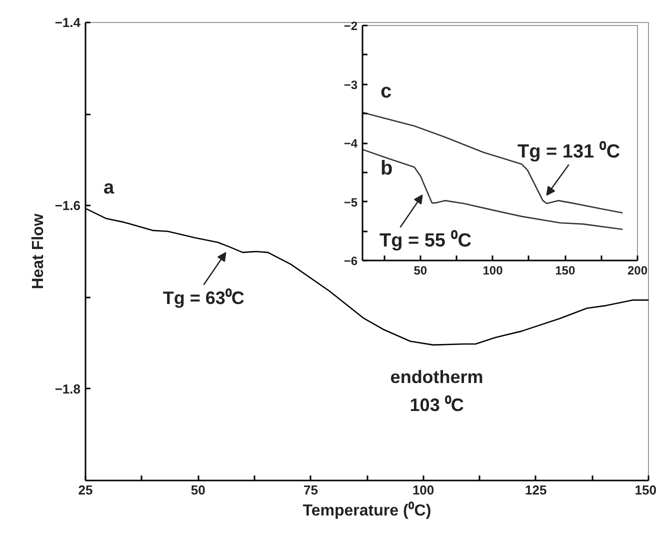 This screenshot has height=541, width=656. Describe the element at coordinates (109, 187) in the screenshot. I see `series-label: a` at that location.